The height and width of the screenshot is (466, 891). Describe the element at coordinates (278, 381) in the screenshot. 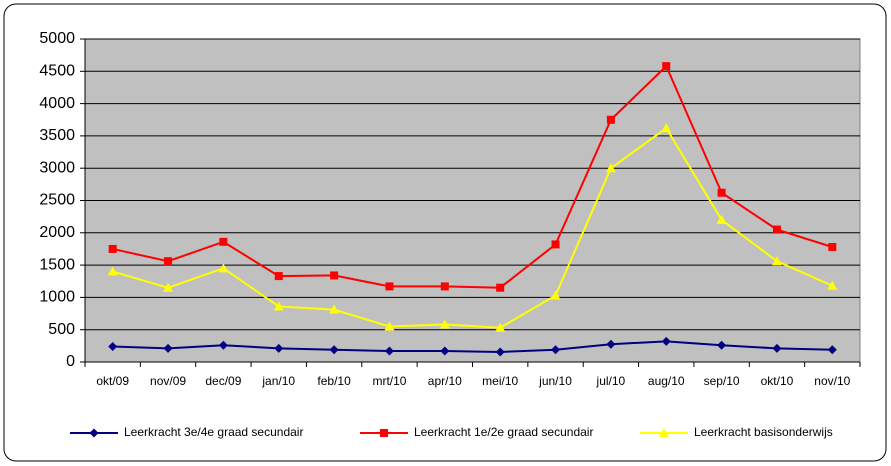

I see `x-tick-label: jan/10` at that location.